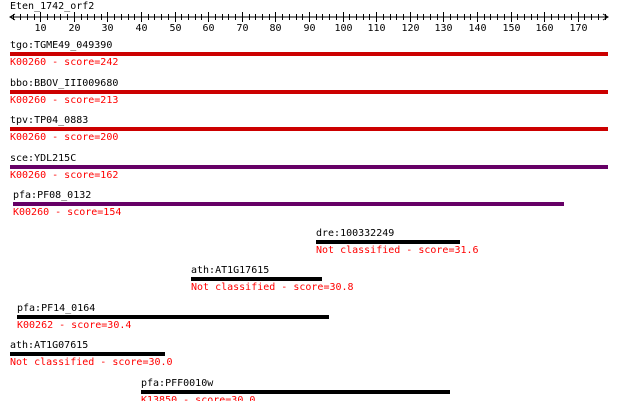  What do you see at coordinates (91, 362) in the screenshot?
I see `hit-score-label: Not classified - score=30.0` at bounding box center [91, 362].